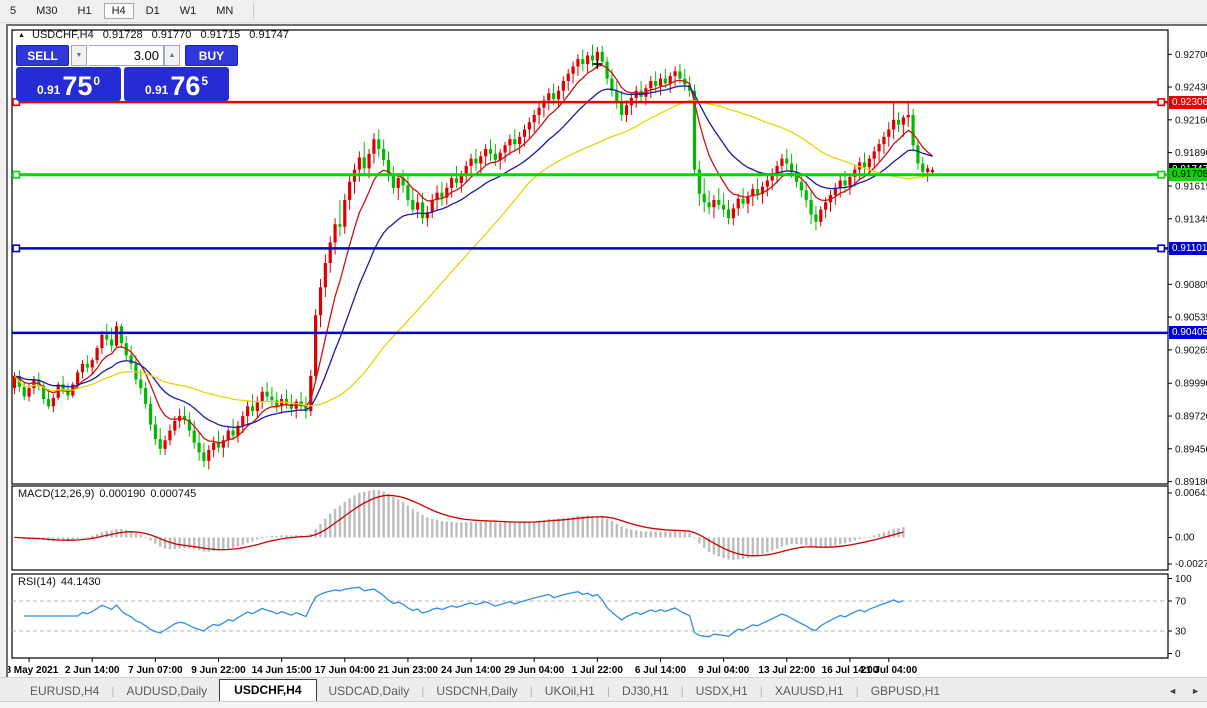 The height and width of the screenshot is (708, 1207). I want to click on tab-dj30-h1: DJ30,H1, so click(645, 691).